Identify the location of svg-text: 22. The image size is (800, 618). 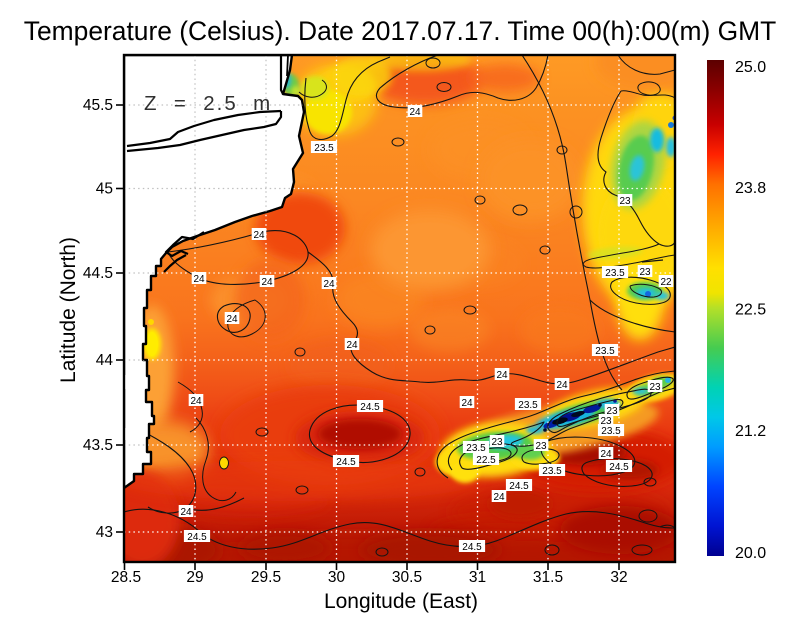
(666, 282).